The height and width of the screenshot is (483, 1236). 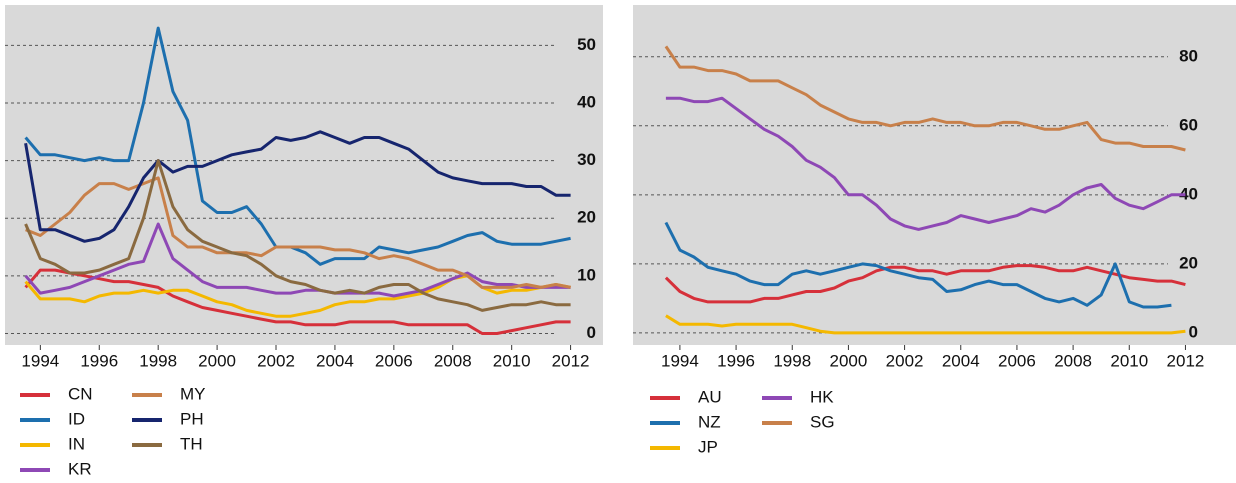 What do you see at coordinates (586, 159) in the screenshot?
I see `y-tick-label: 30` at bounding box center [586, 159].